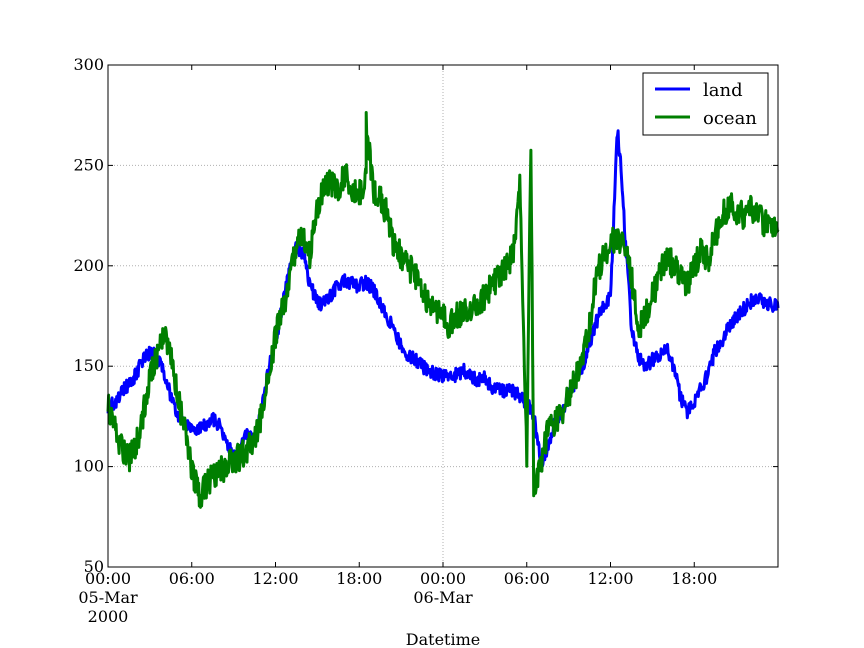  What do you see at coordinates (108, 616) in the screenshot?
I see `x-tick-label: 2000` at bounding box center [108, 616].